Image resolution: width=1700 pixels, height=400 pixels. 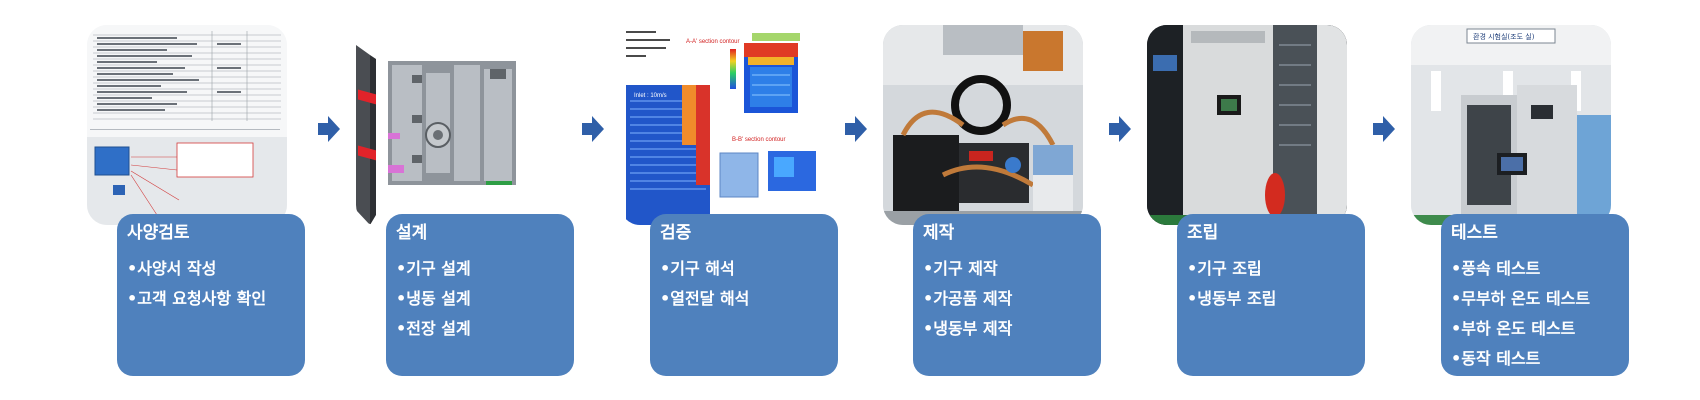 What do you see at coordinates (968, 328) in the screenshot?
I see `step-item: •냉동부 제작` at bounding box center [968, 328].